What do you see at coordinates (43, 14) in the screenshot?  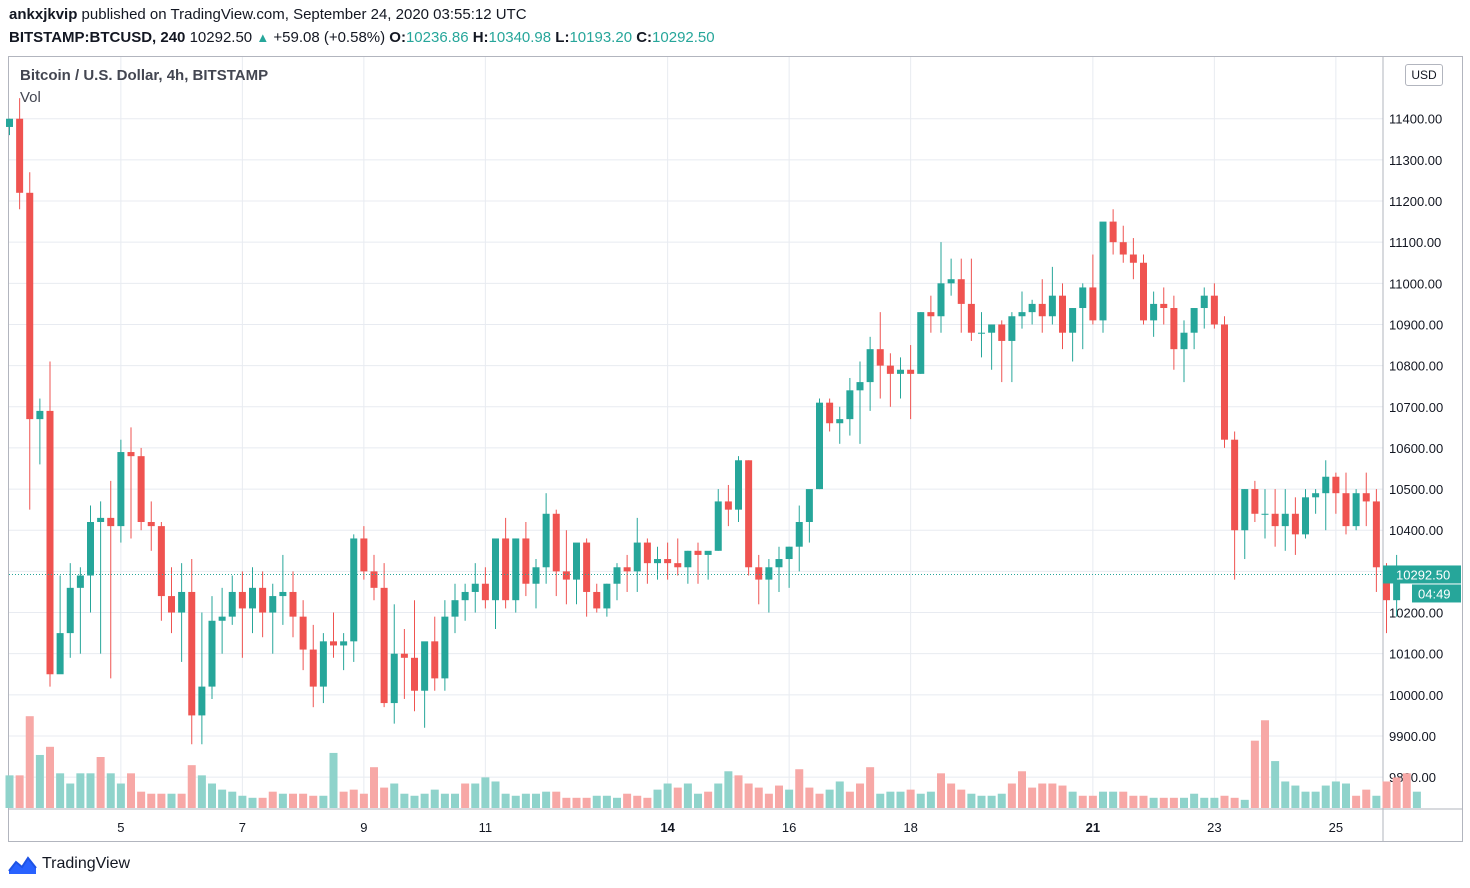 I see `publisher-user: ankxjkvip` at bounding box center [43, 14].